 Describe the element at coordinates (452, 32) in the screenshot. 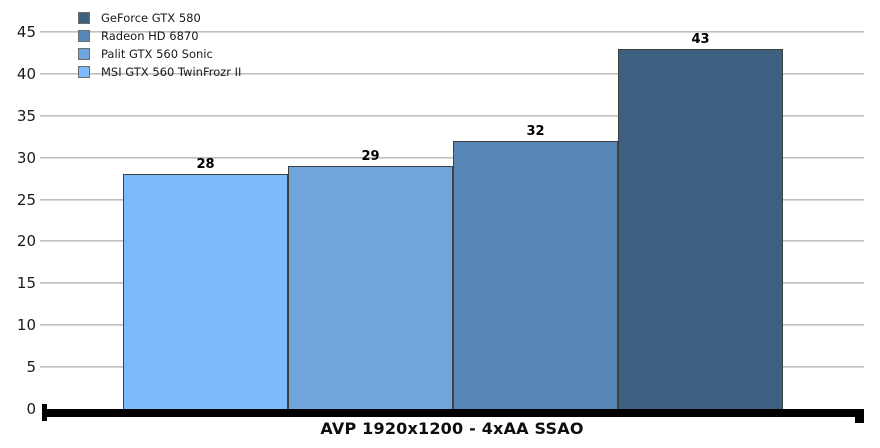

I see `gridline-y45` at that location.